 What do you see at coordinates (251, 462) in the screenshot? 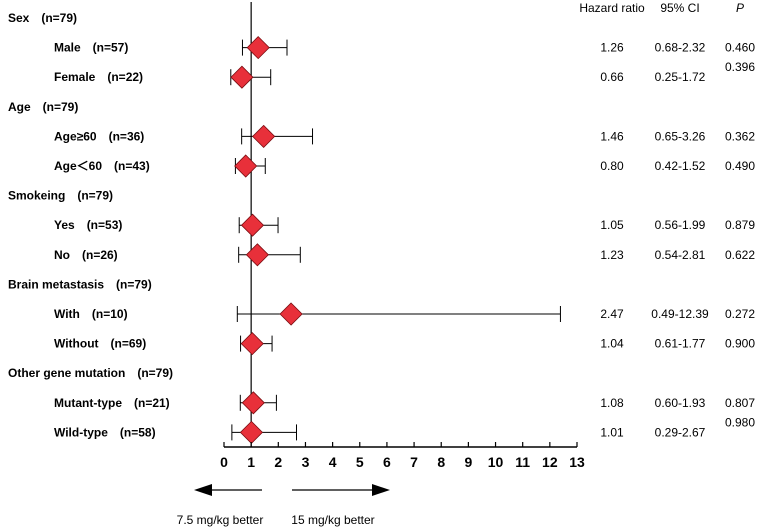
I see `x-tick-label: 1` at bounding box center [251, 462].